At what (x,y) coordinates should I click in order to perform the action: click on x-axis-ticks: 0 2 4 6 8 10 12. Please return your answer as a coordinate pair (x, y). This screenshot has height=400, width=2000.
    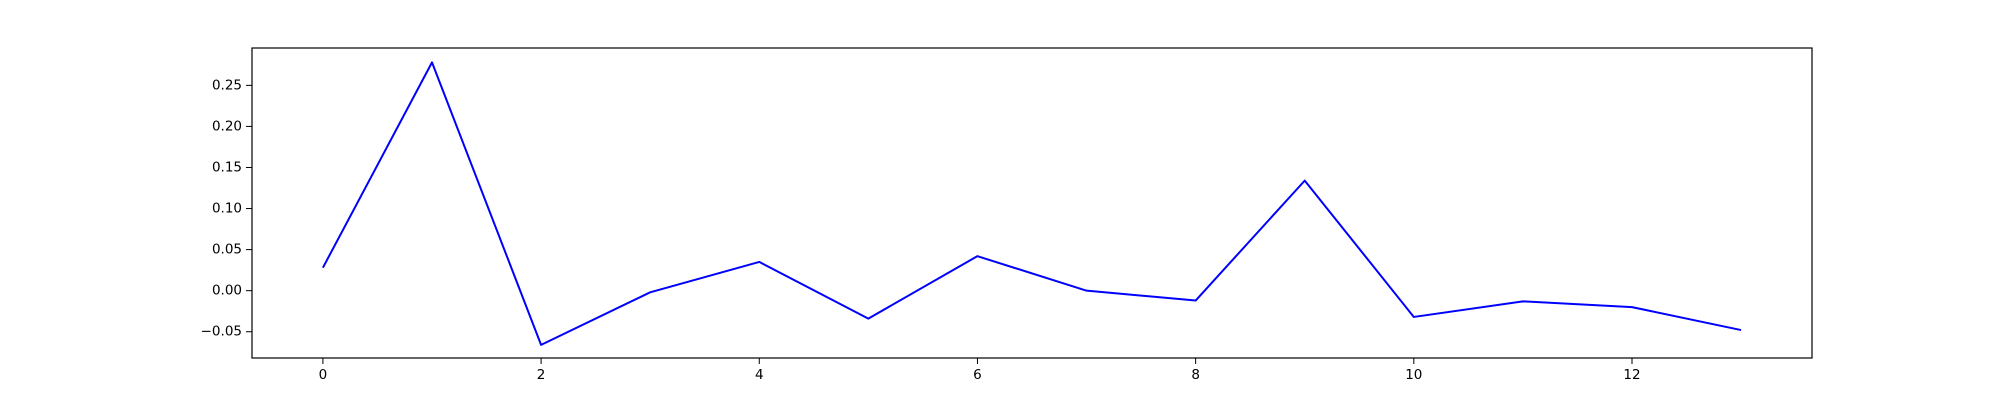
    Looking at the image, I should click on (980, 370).